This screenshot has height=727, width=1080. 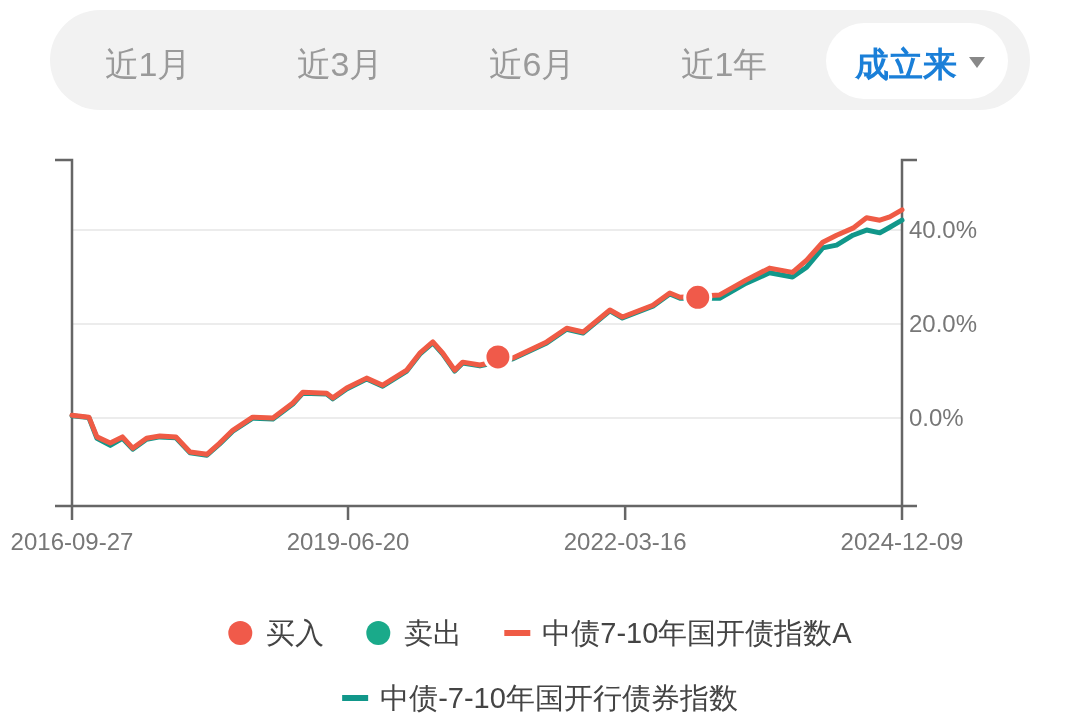 I want to click on legend-label: 中债-7-10年国开行债券指数, so click(x=559, y=698).